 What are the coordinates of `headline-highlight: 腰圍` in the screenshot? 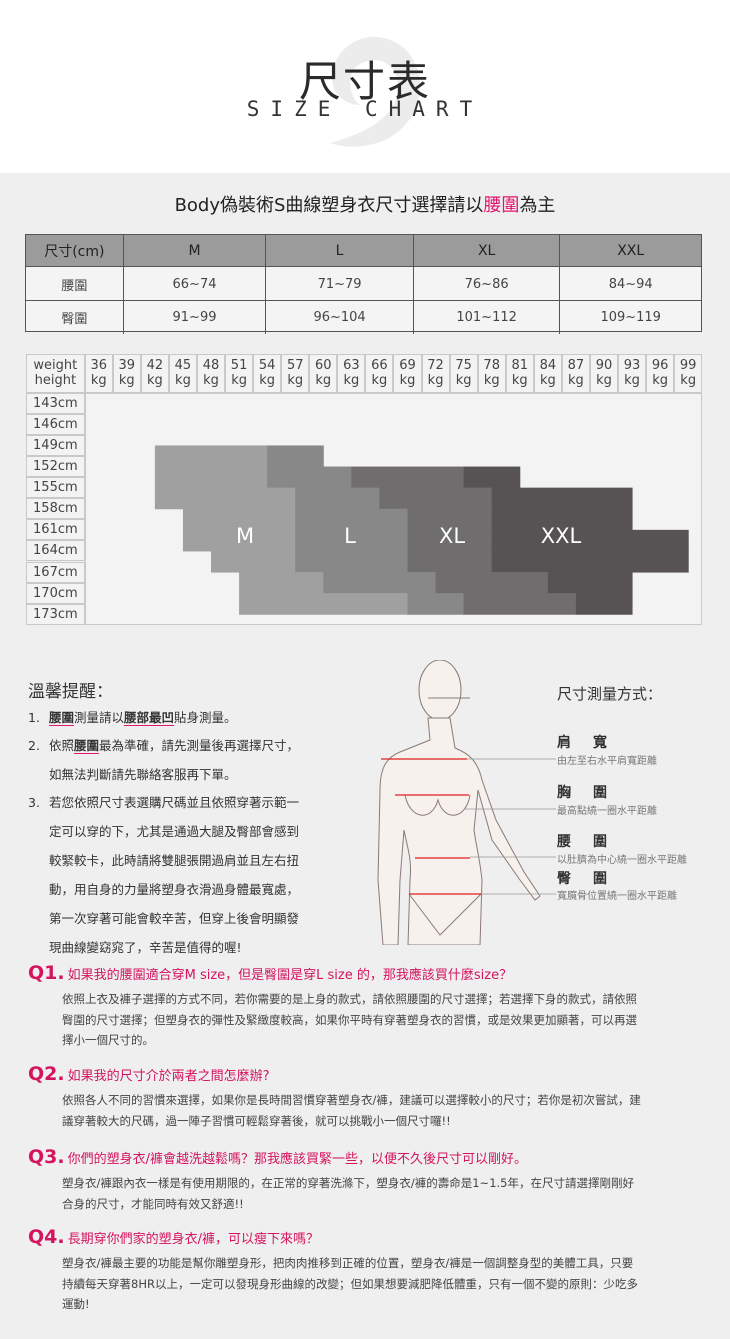 It's located at (501, 205).